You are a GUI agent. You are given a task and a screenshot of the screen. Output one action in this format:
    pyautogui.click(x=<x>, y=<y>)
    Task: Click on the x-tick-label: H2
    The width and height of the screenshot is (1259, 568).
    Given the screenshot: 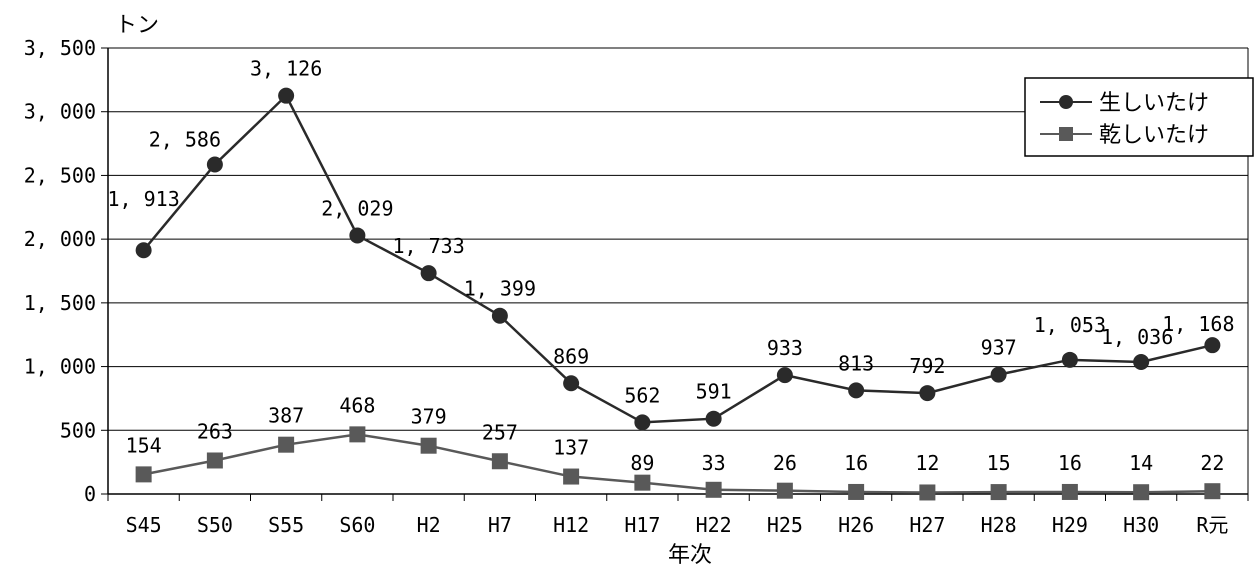 What is the action you would take?
    pyautogui.click(x=429, y=525)
    